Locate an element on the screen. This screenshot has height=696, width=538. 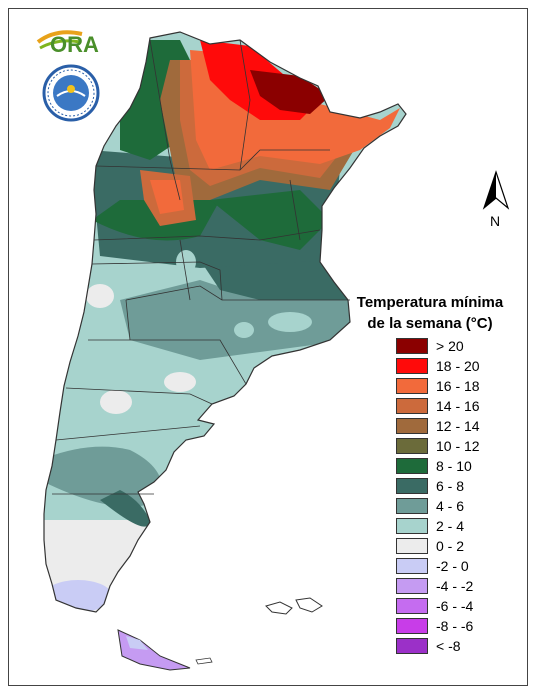
legend-item: -4 - -2 is located at coordinates (456, 586).